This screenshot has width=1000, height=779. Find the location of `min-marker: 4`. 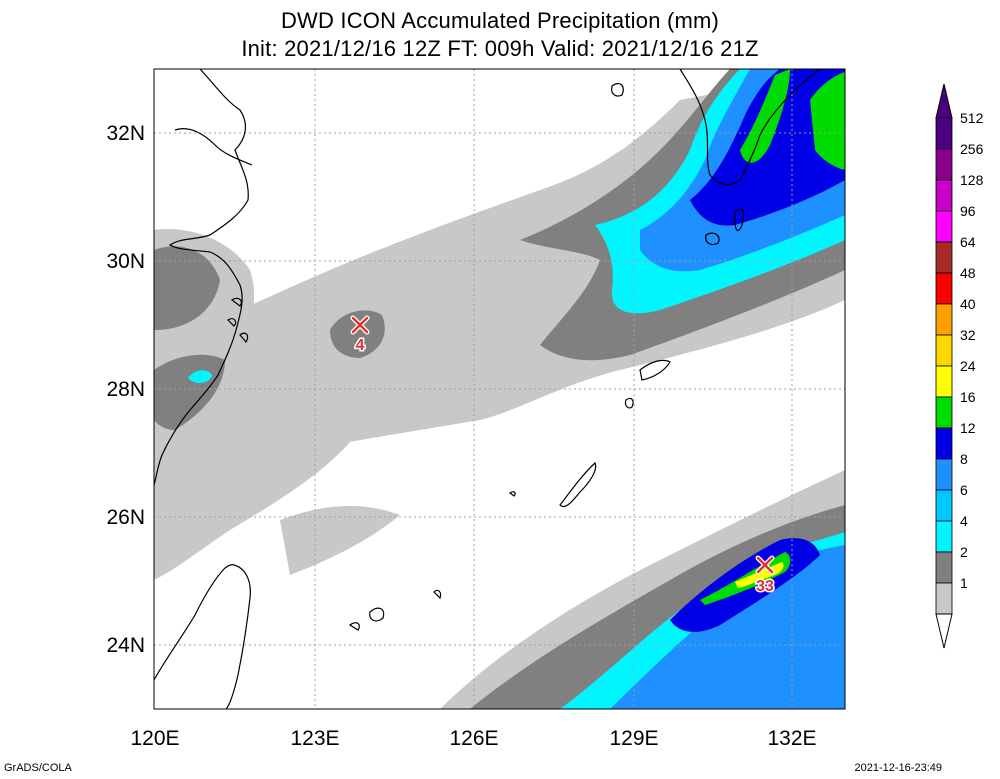

min-marker: 4 is located at coordinates (360, 335).